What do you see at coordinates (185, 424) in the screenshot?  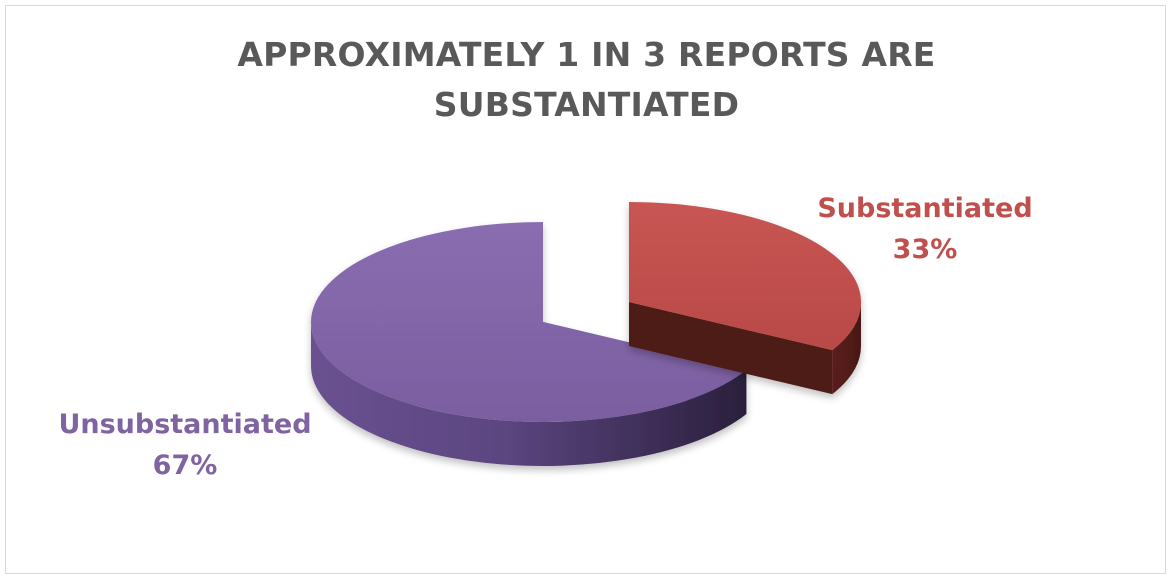 I see `data-label-name: Unsubstantiated` at bounding box center [185, 424].